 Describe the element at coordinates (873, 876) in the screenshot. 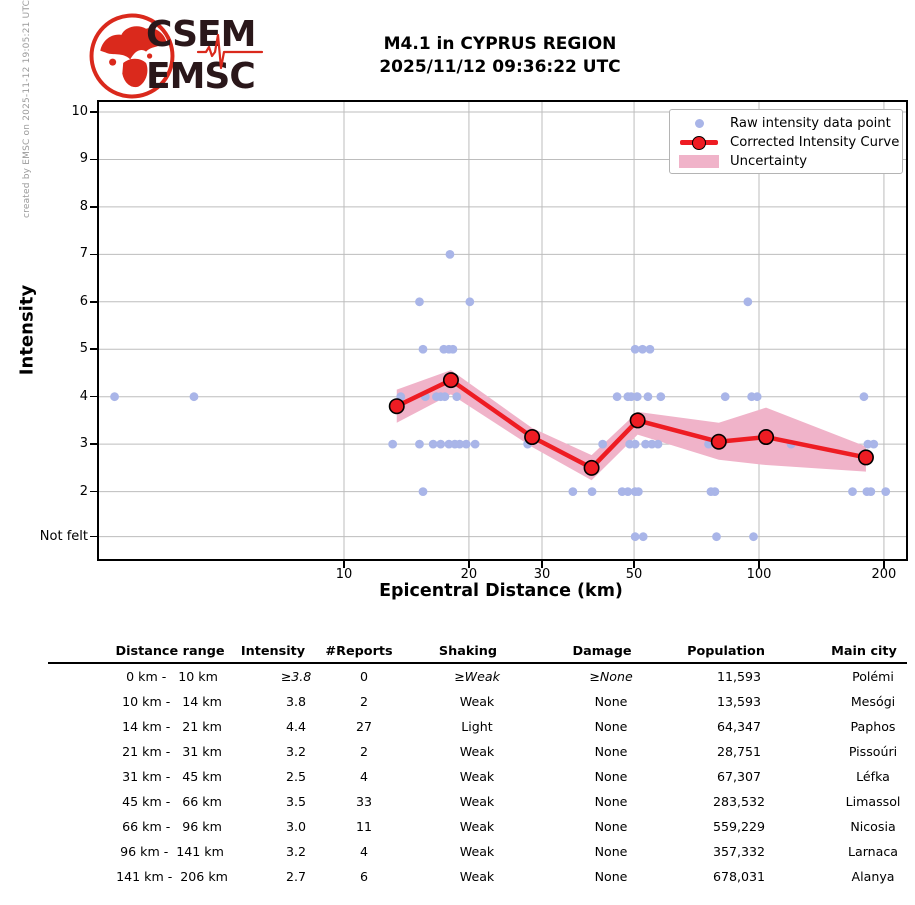

I see `table-cell-city: Alanya` at that location.